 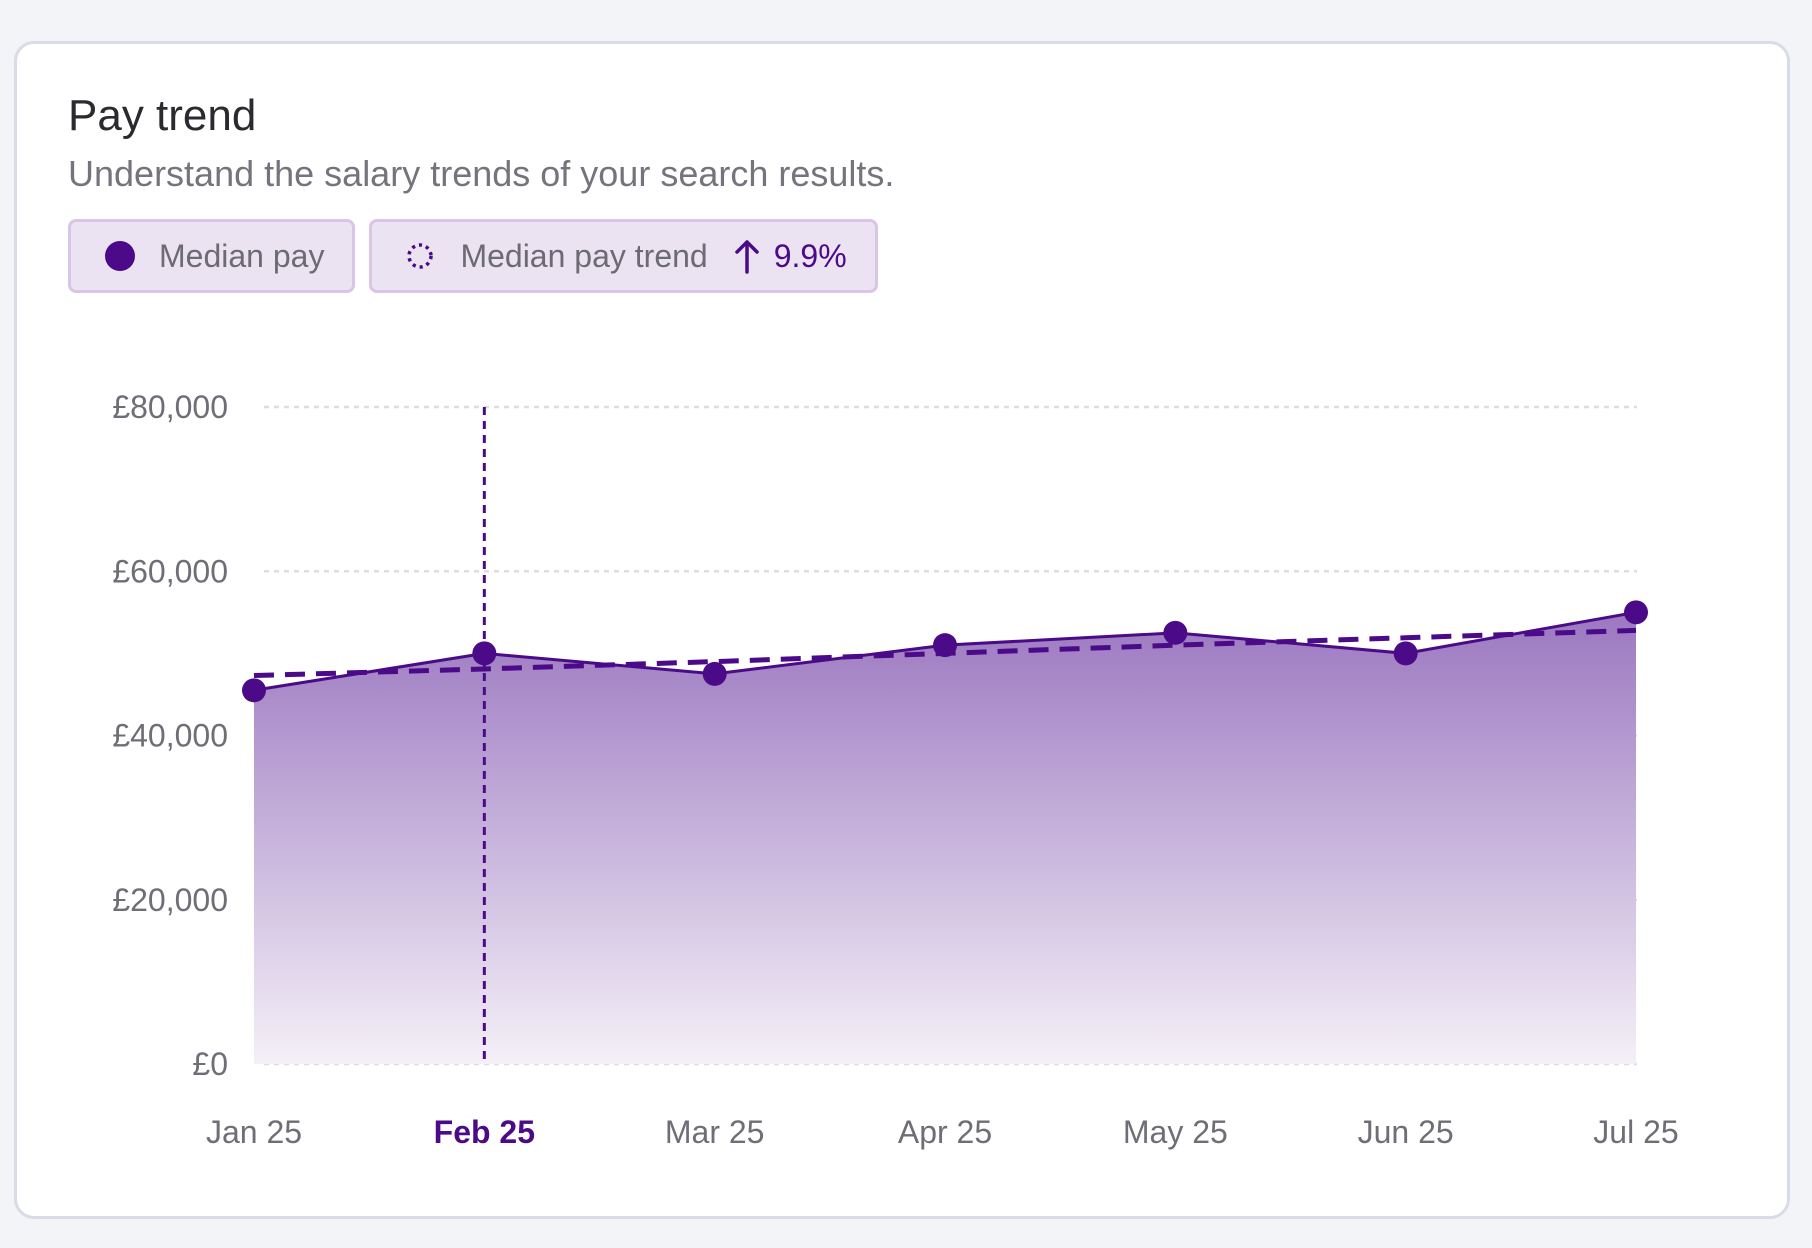 I want to click on chart-legend: Median pay Median pay trend 9.9%, so click(x=473, y=256).